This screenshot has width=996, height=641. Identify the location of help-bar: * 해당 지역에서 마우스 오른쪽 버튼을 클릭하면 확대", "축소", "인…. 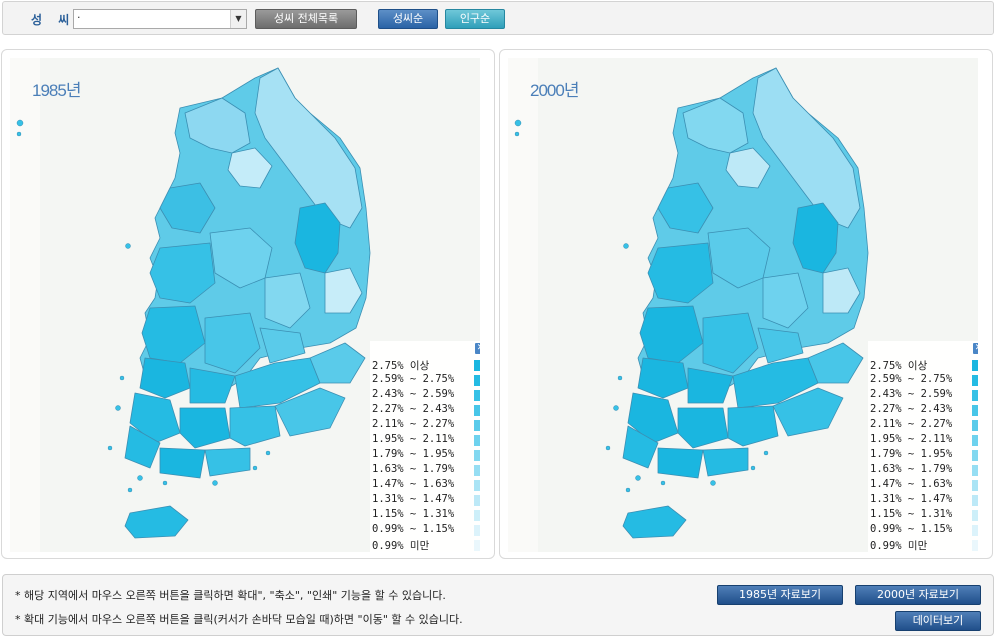
(498, 605).